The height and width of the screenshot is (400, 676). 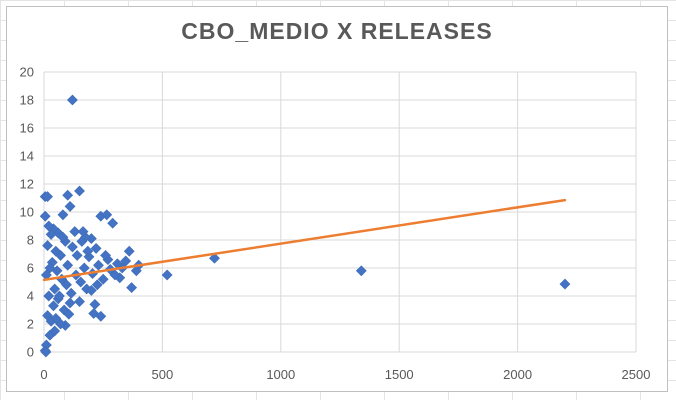 What do you see at coordinates (30, 352) in the screenshot?
I see `y-tick-label: 0` at bounding box center [30, 352].